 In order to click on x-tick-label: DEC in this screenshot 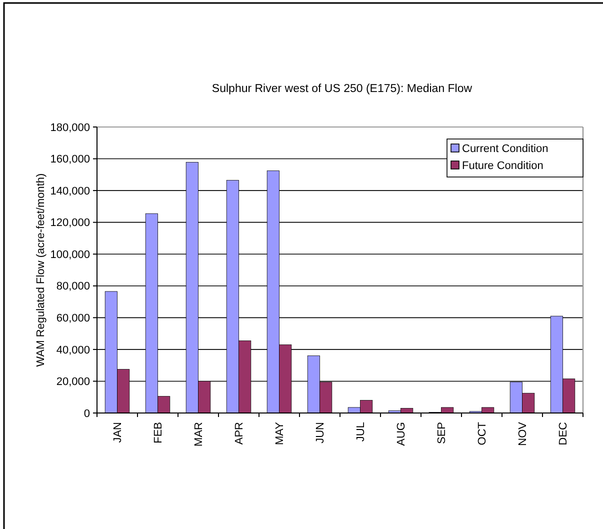, I will do `click(564, 434)`.